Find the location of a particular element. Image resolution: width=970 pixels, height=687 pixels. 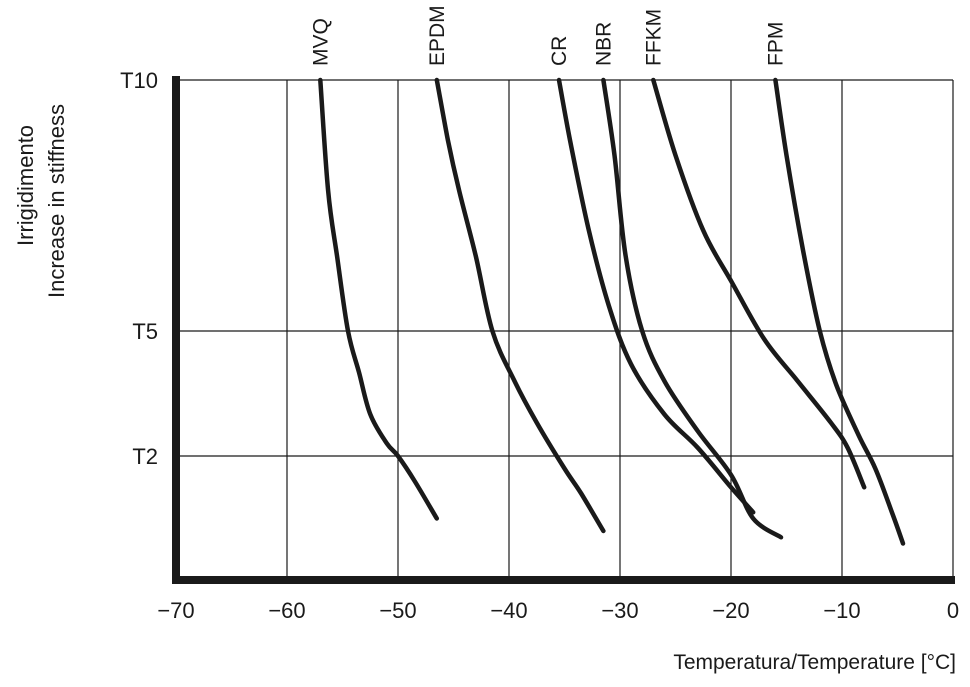

y-tick-label: T2 is located at coordinates (145, 456).